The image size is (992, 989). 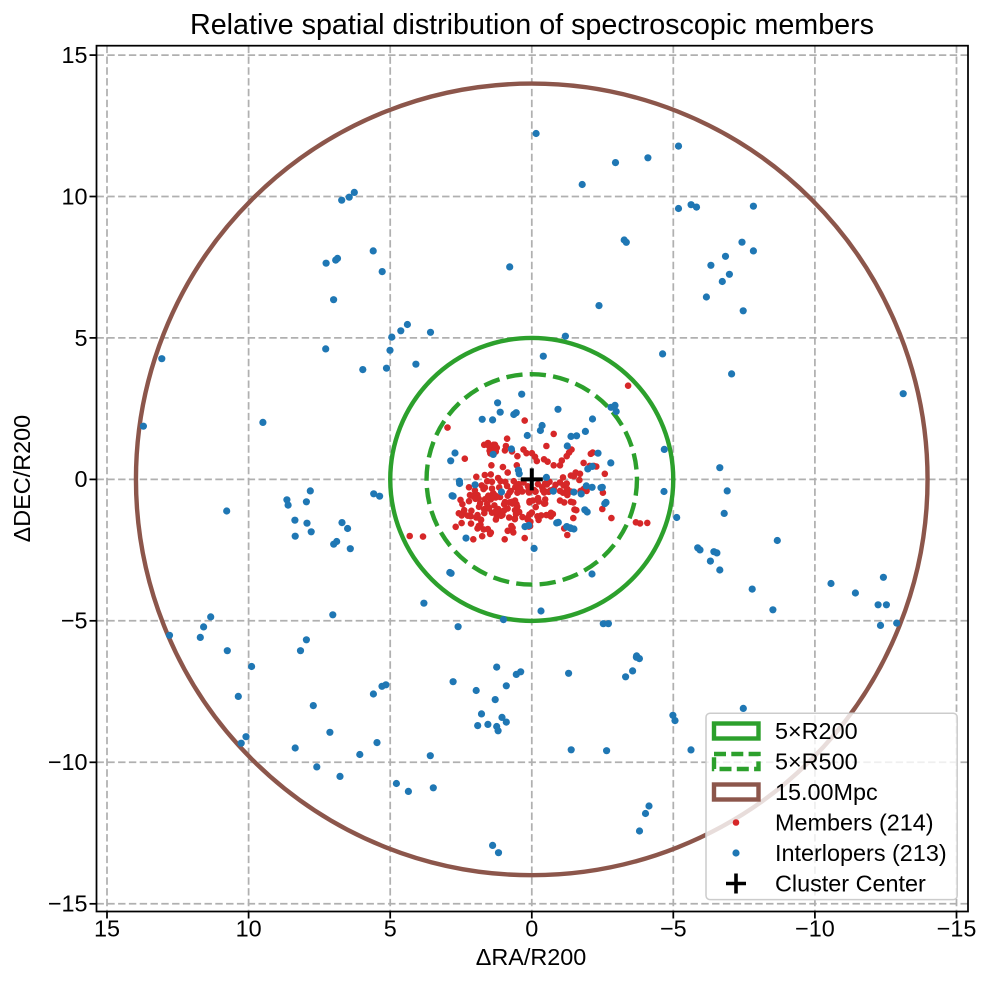 What do you see at coordinates (816, 731) in the screenshot?
I see `svg-text: 5×R200` at bounding box center [816, 731].